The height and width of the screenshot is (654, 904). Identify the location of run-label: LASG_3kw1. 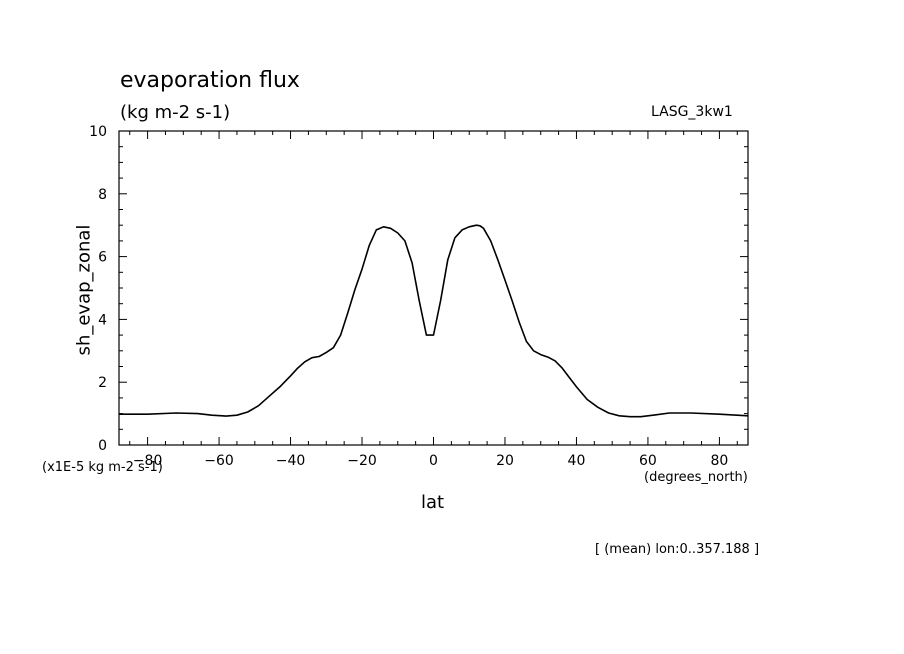
(692, 112).